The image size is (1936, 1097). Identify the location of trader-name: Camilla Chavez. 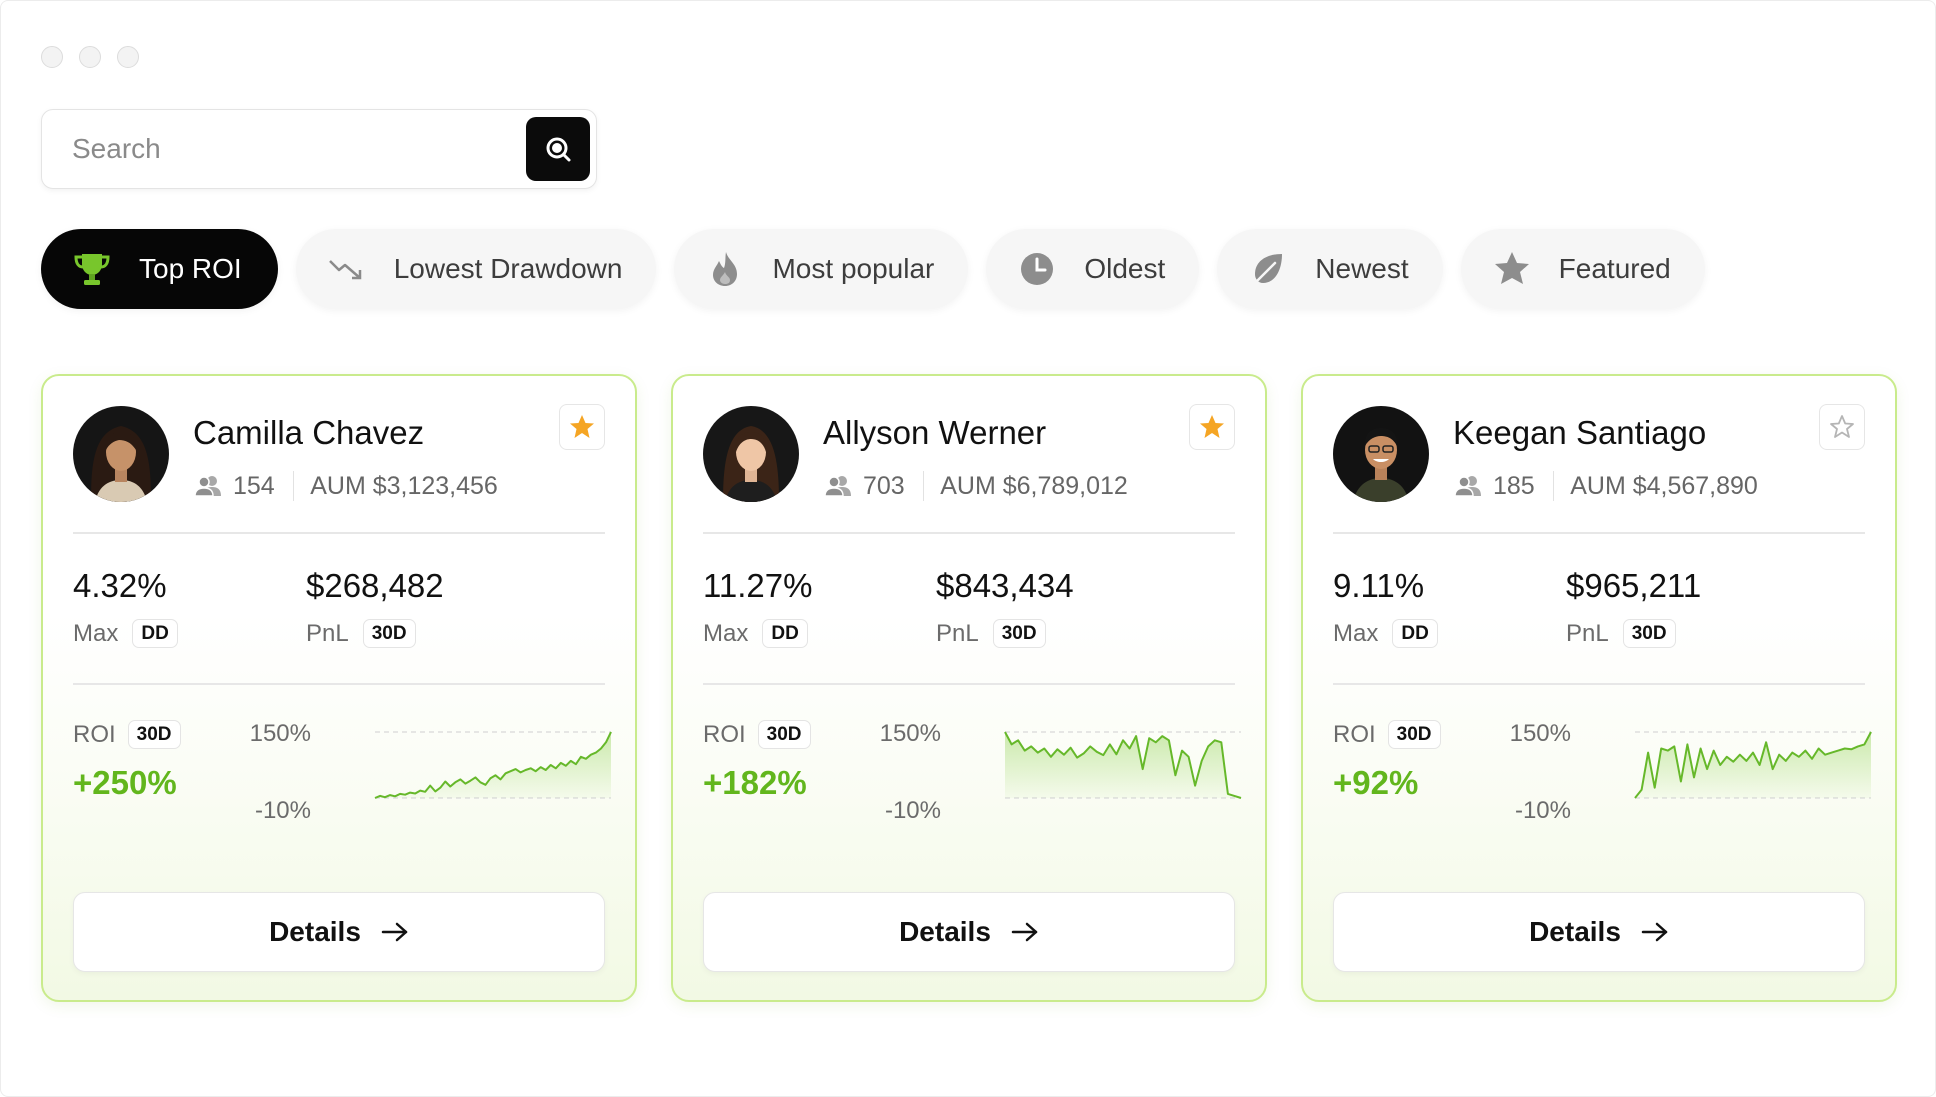
(309, 432).